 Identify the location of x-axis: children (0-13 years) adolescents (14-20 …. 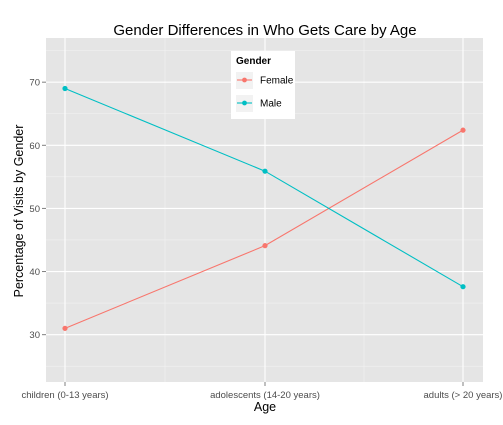
(261, 391).